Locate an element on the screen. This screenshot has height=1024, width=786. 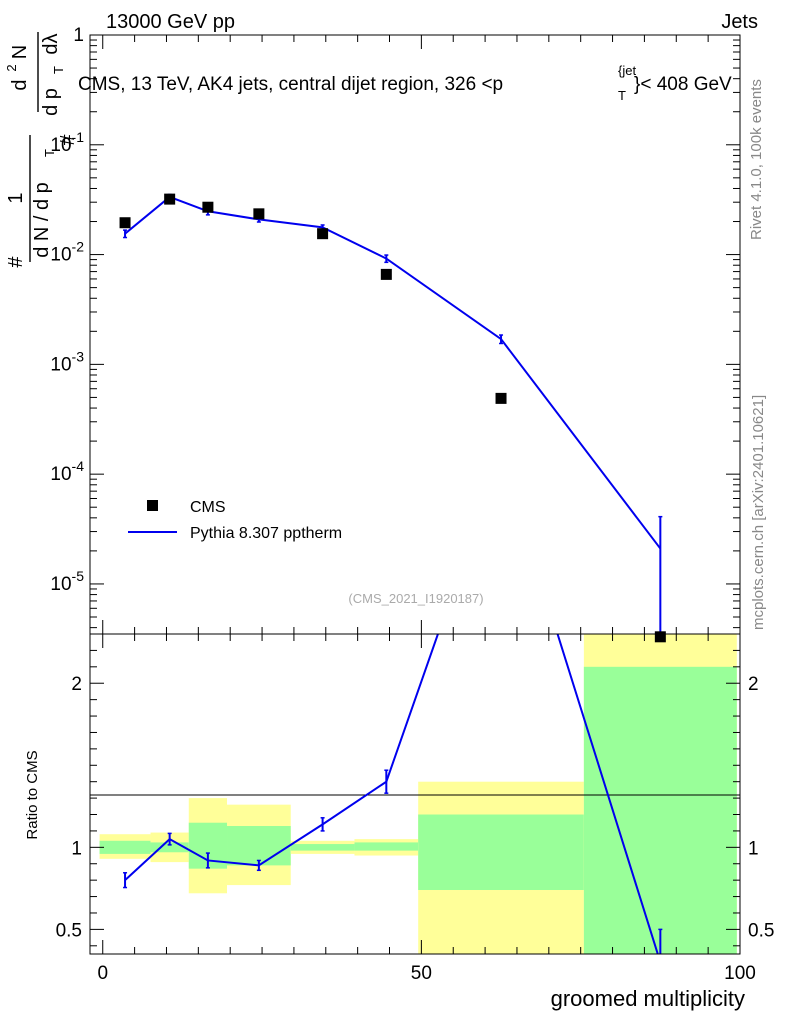
ylabel-rhs-sub: T is located at coordinates (58, 70).